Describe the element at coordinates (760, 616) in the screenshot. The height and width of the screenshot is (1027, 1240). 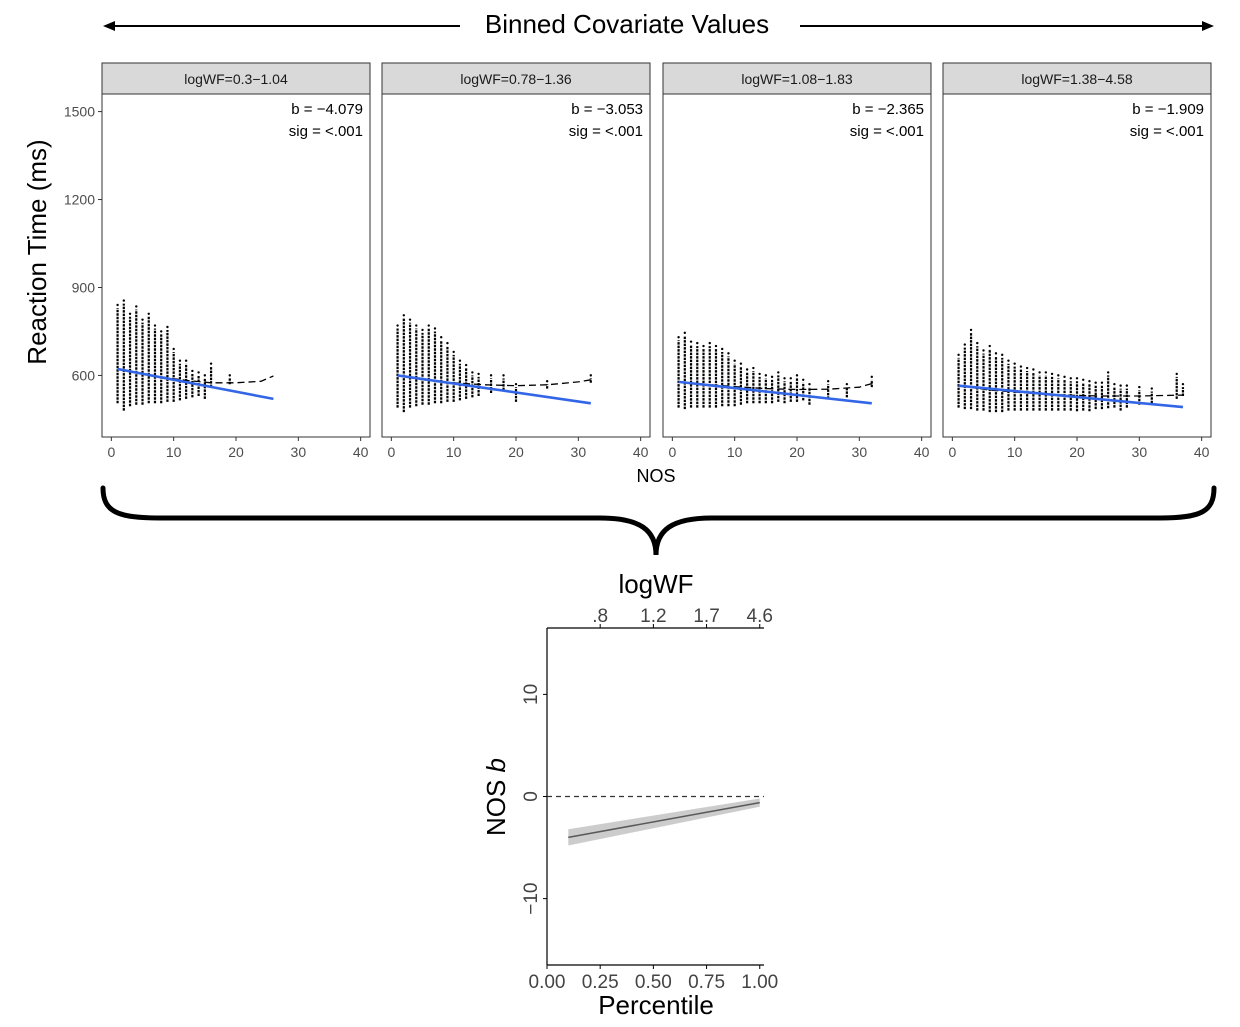
I see `top-tick-label: 4.6` at that location.